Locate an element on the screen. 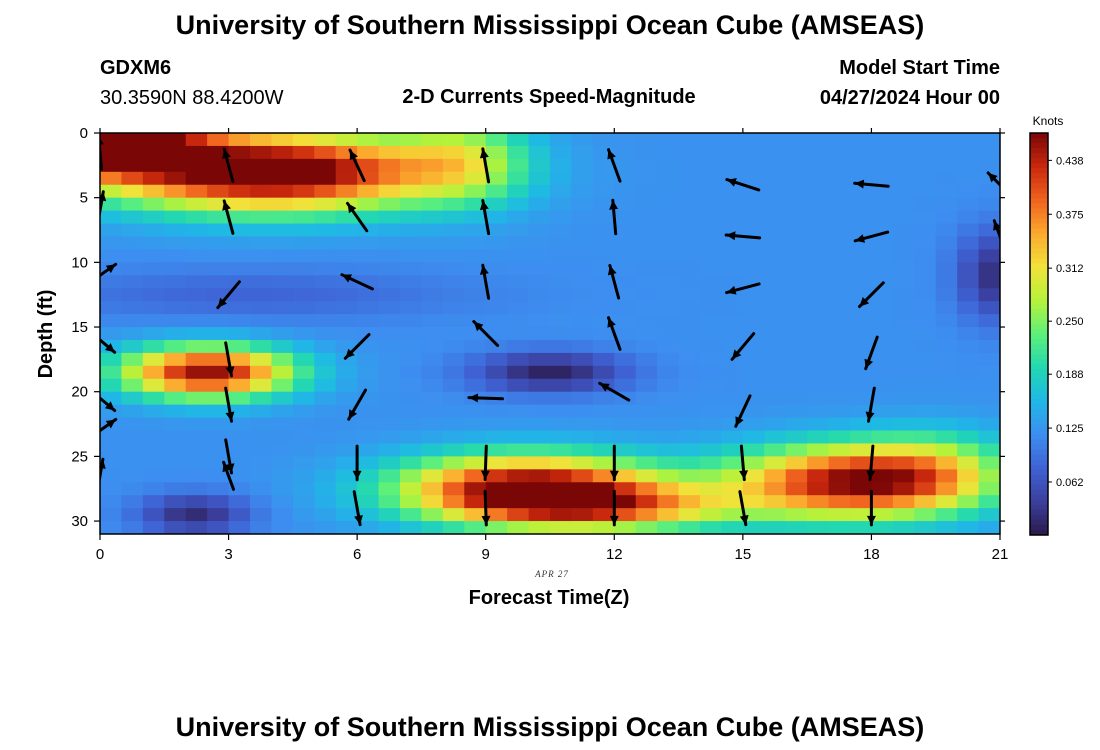  x-tick-label: 18 is located at coordinates (871, 554).